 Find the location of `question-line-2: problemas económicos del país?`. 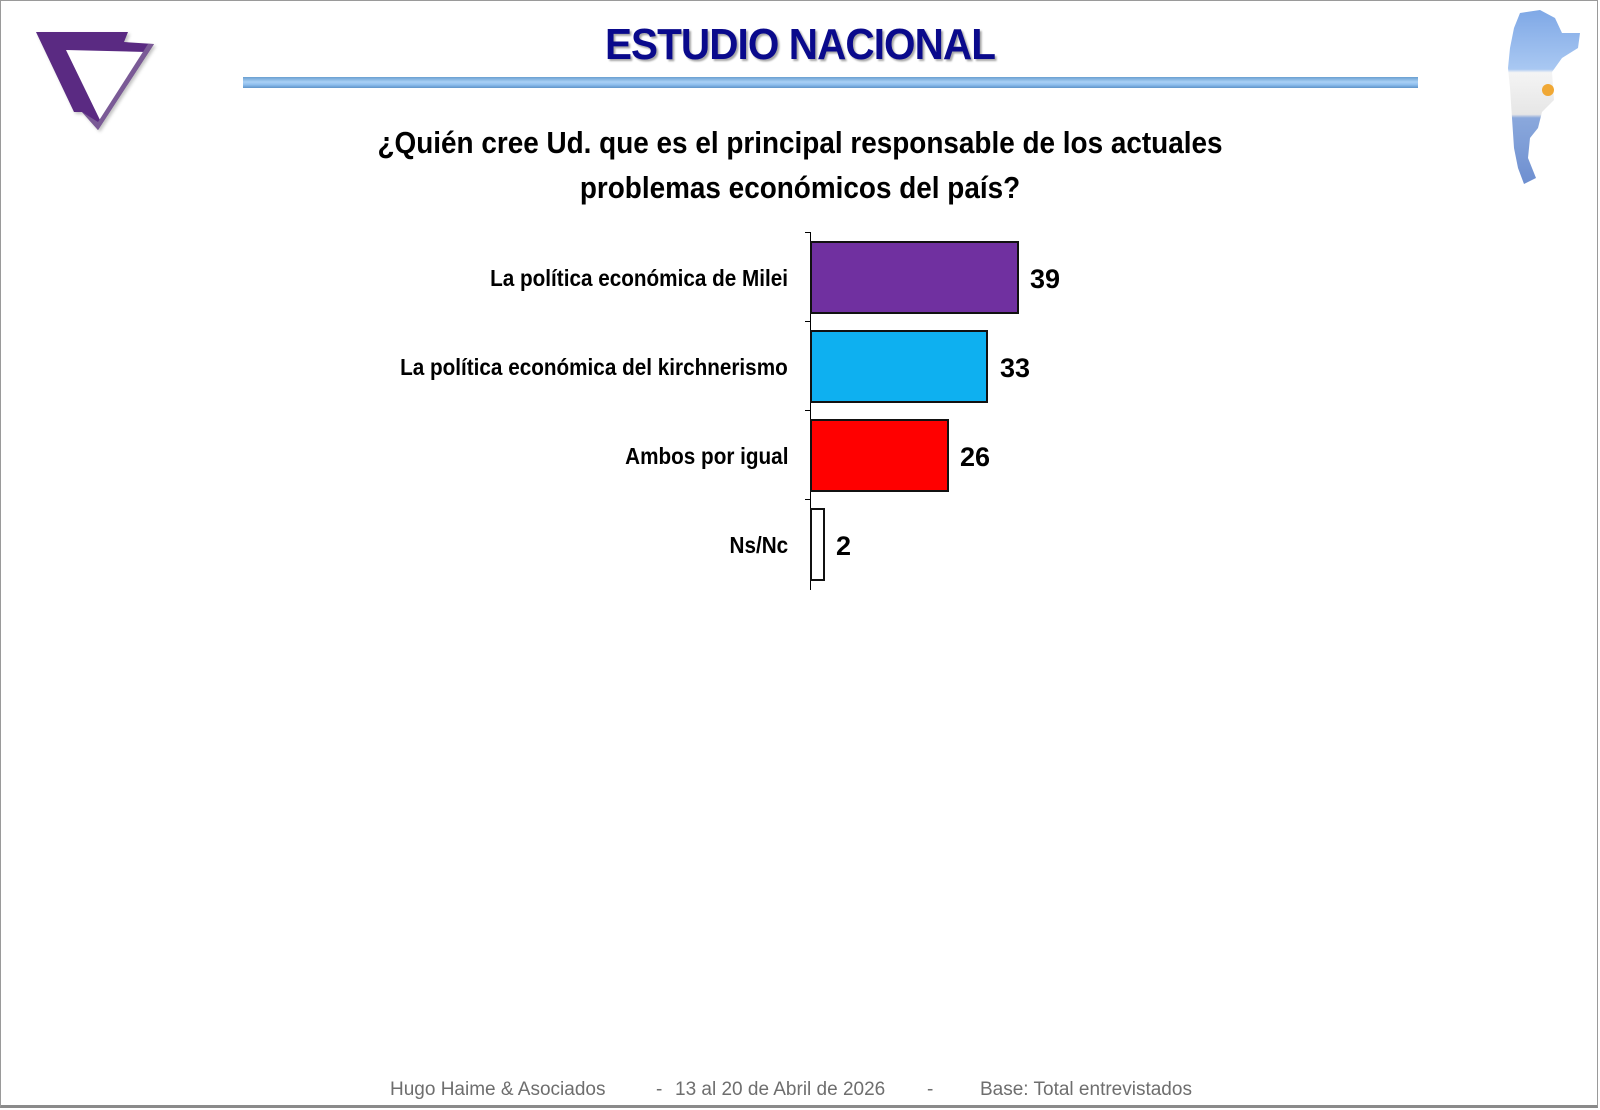

question-line-2: problemas económicos del país? is located at coordinates (800, 187).